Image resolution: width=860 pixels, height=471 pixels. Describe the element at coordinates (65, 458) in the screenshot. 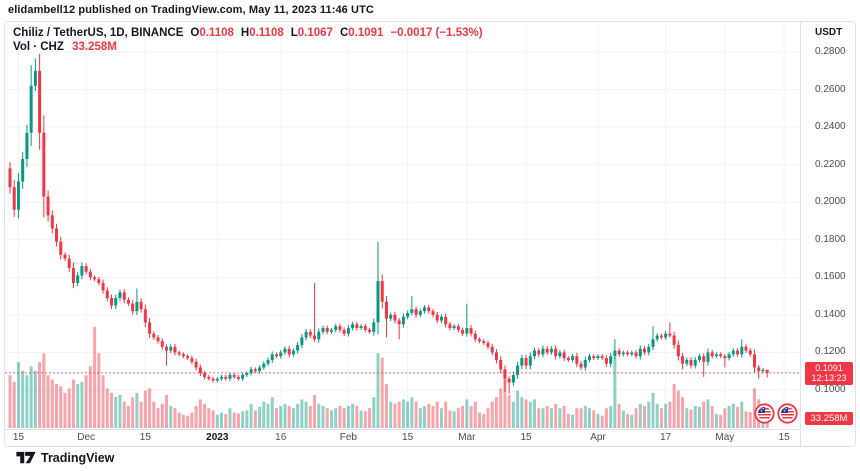

I see `tradingview-logo: TradingView` at that location.